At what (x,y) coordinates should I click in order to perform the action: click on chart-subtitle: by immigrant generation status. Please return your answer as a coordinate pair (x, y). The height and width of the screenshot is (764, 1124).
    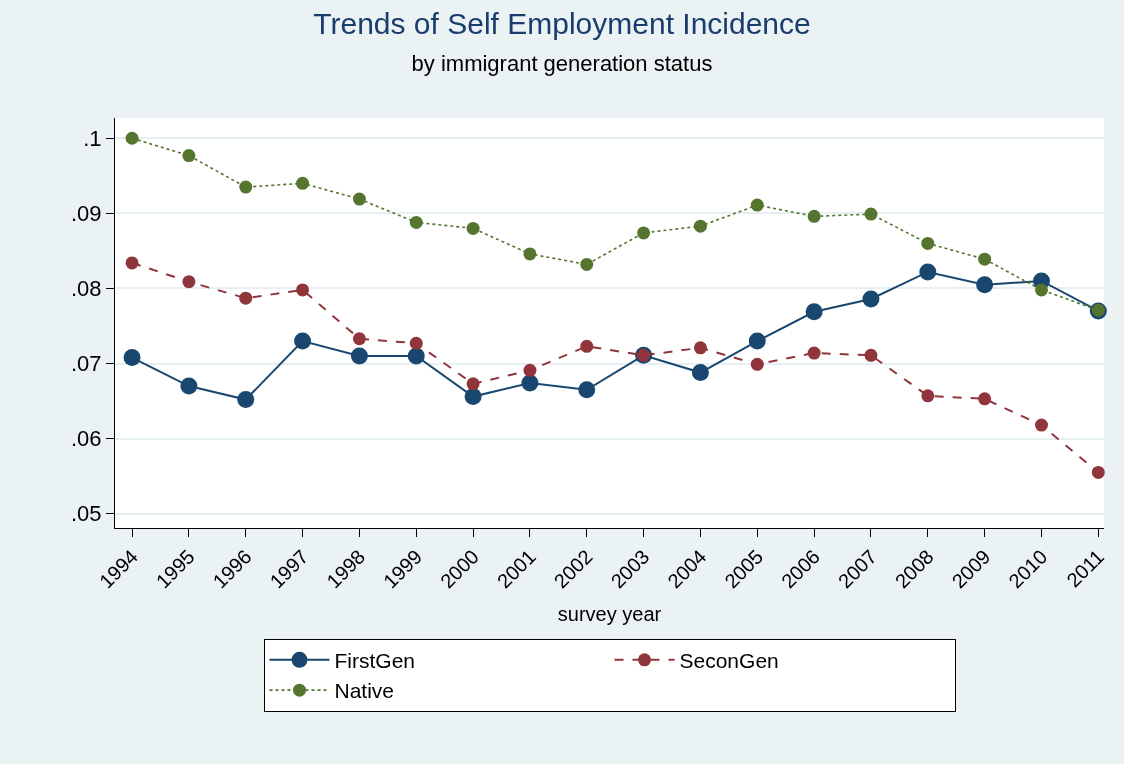
    Looking at the image, I should click on (562, 63).